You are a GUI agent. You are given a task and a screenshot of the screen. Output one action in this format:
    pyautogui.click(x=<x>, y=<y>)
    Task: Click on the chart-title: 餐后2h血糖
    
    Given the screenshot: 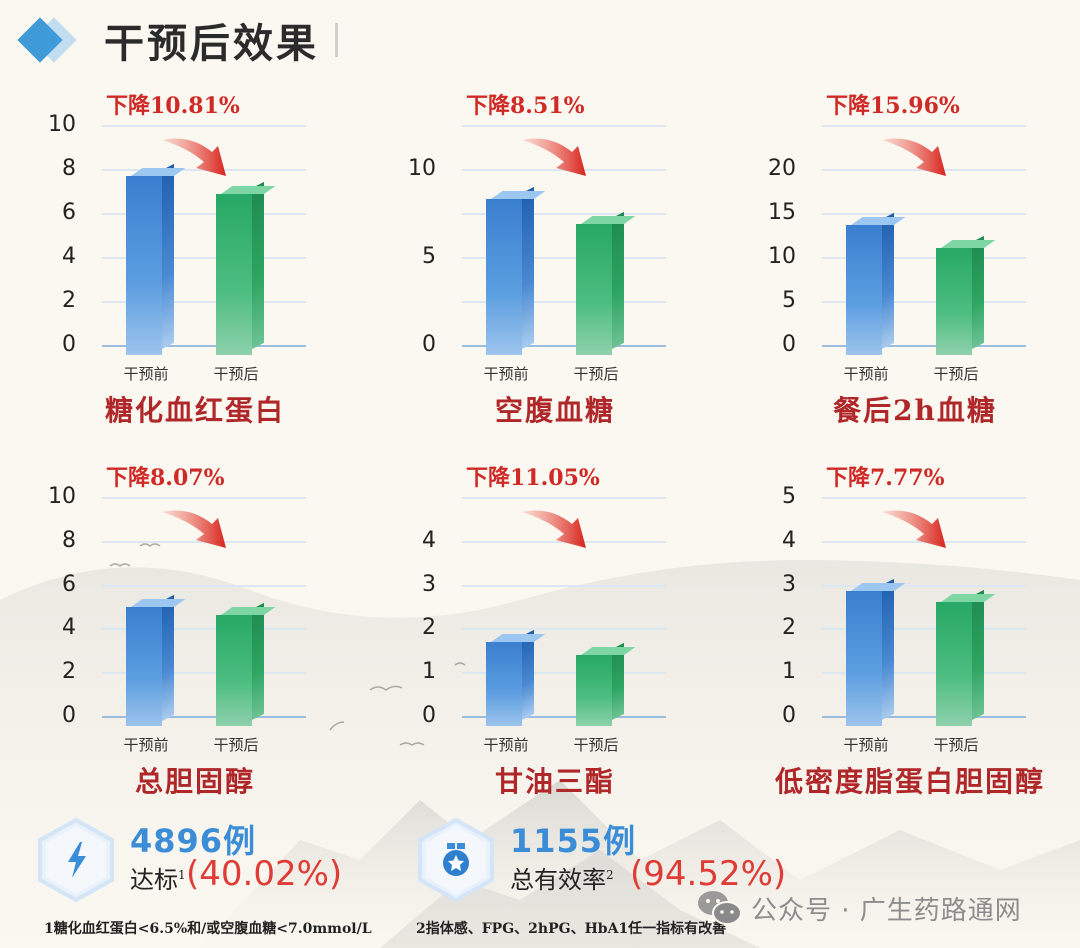 What is the action you would take?
    pyautogui.click(x=915, y=410)
    